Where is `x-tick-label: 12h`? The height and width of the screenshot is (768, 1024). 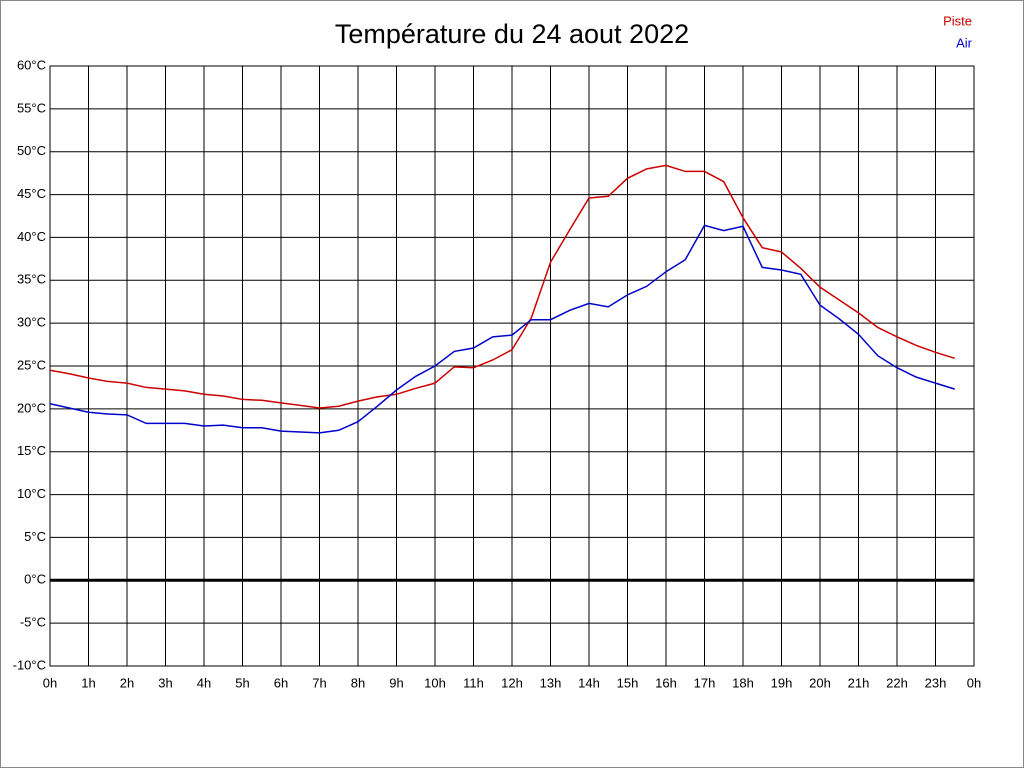
x-tick-label: 12h is located at coordinates (512, 682).